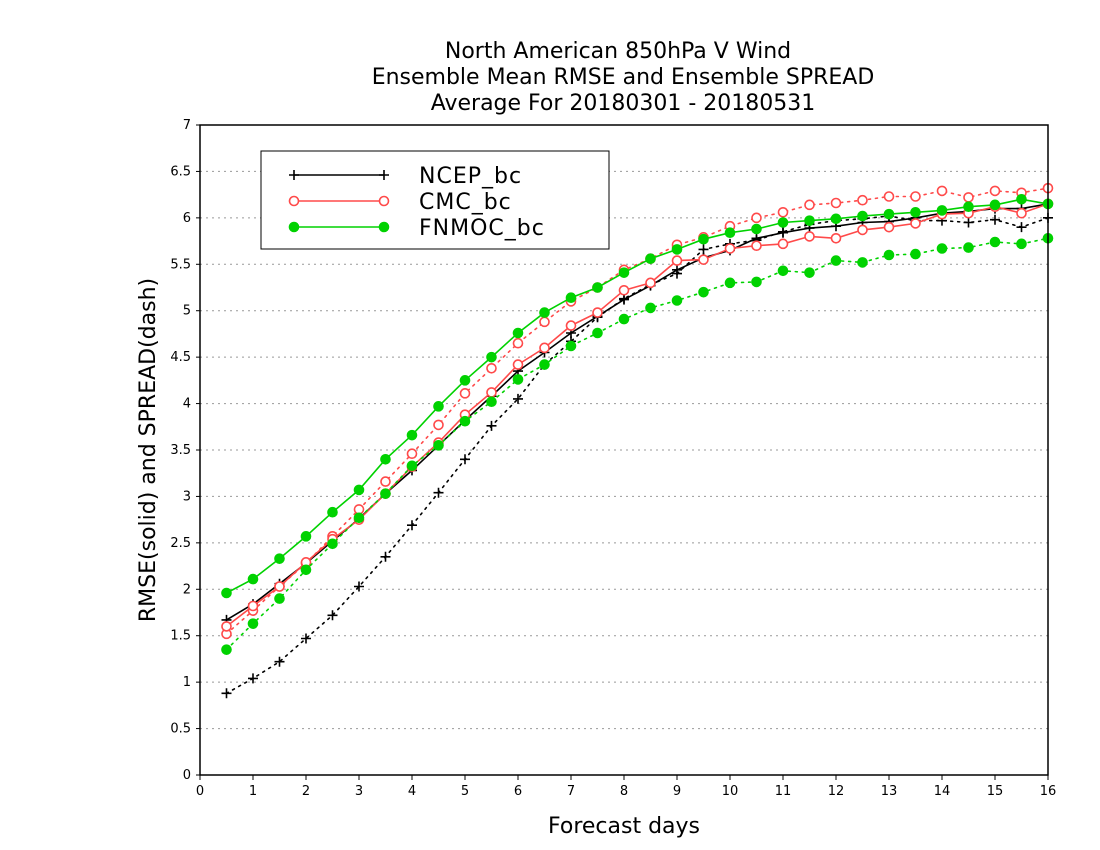  I want to click on chart-title-line-3: Average For 20180301 - 20180531, so click(623, 103).